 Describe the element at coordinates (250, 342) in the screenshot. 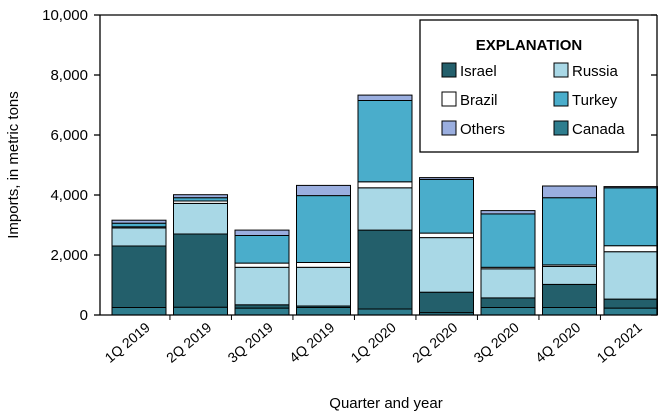

I see `x-tick-label: 3Q 2019` at that location.